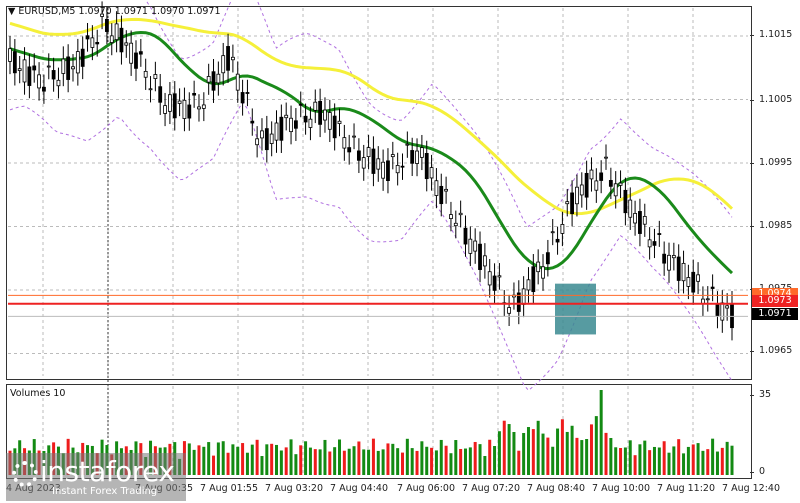 This screenshot has height=503, width=800. What do you see at coordinates (107, 471) in the screenshot?
I see `watermark-brand: instaforex` at bounding box center [107, 471].